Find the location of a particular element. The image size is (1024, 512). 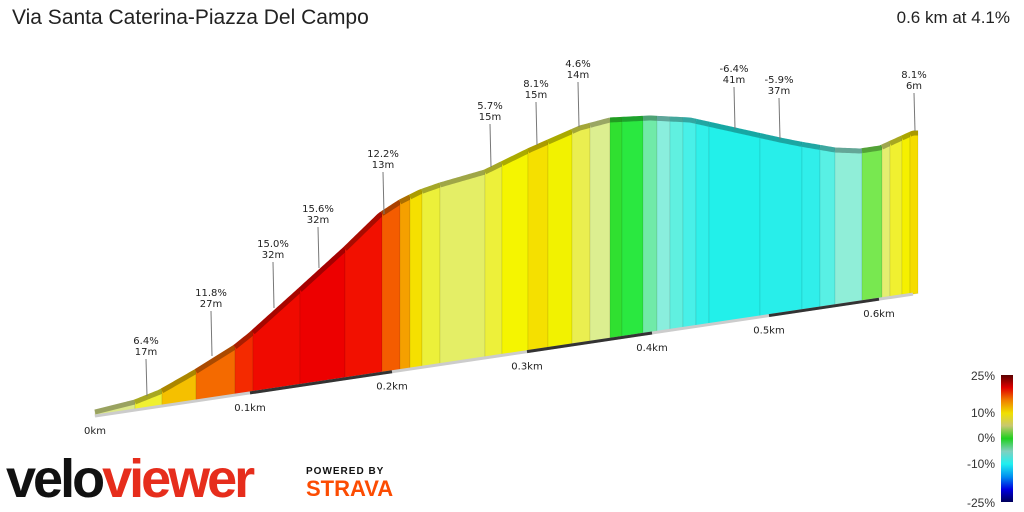

gradient-annotation: 5.7%15m is located at coordinates (490, 134).